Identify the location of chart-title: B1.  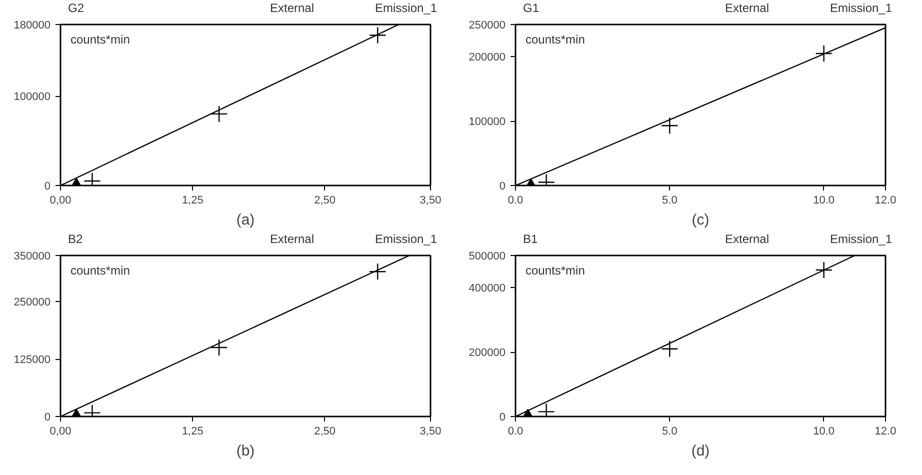
(530, 239).